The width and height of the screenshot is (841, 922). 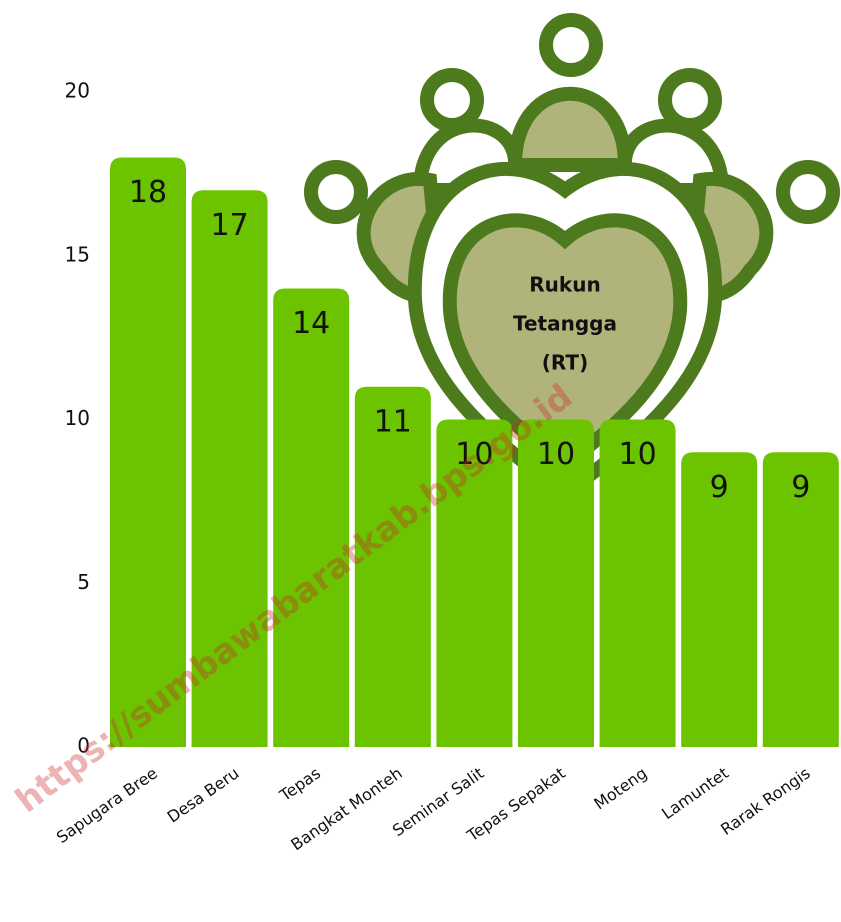 I want to click on x-tick-label: Tepas, so click(x=299, y=784).